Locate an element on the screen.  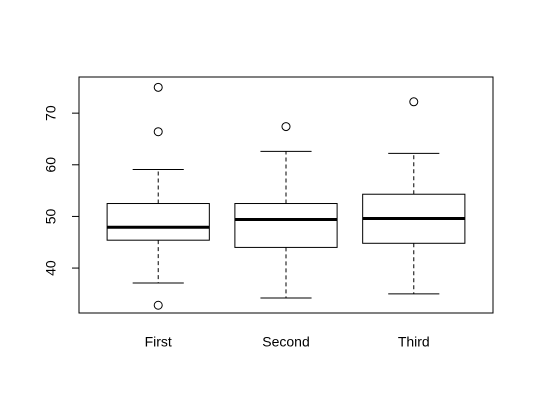
y-tick-label: 60 is located at coordinates (51, 165).